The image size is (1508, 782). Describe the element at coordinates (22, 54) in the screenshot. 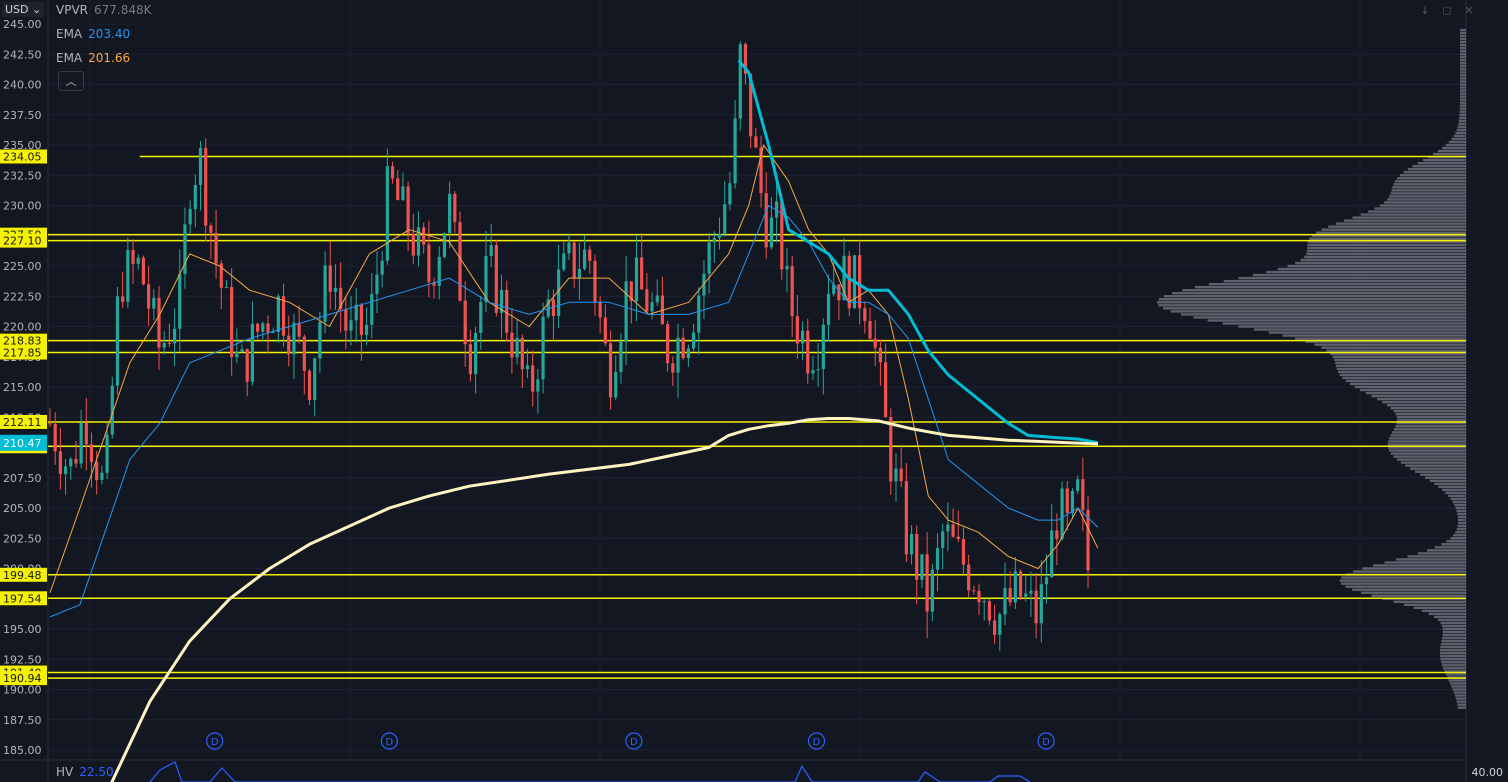

I see `price-tick-label: 242.50` at that location.